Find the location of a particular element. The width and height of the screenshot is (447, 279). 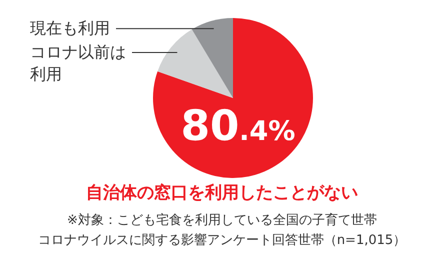

text: ※対象：こども宅食を利用している全国の子育て世帯 is located at coordinates (222, 220).